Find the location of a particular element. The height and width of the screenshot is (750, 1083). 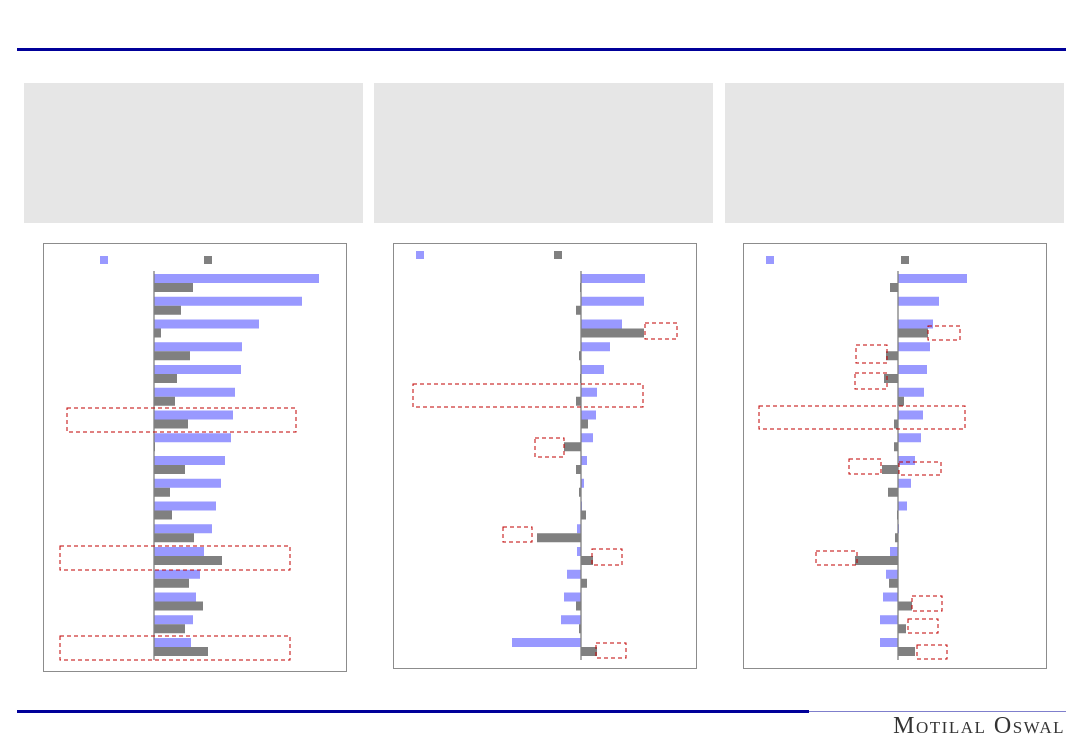

footer-rule is located at coordinates (413, 711).